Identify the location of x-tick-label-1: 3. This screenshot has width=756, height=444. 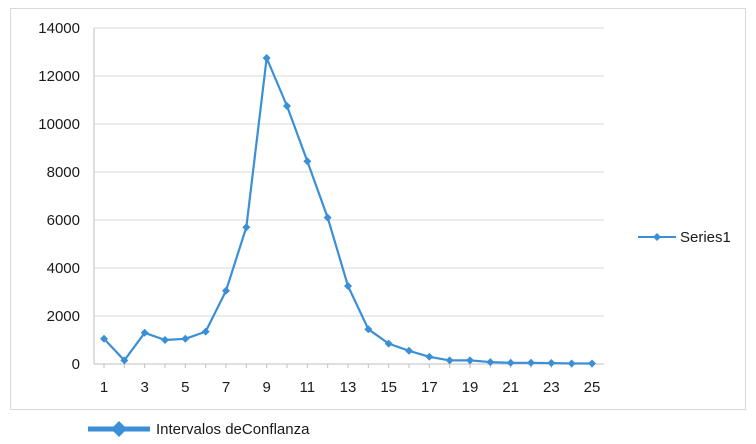
(144, 387).